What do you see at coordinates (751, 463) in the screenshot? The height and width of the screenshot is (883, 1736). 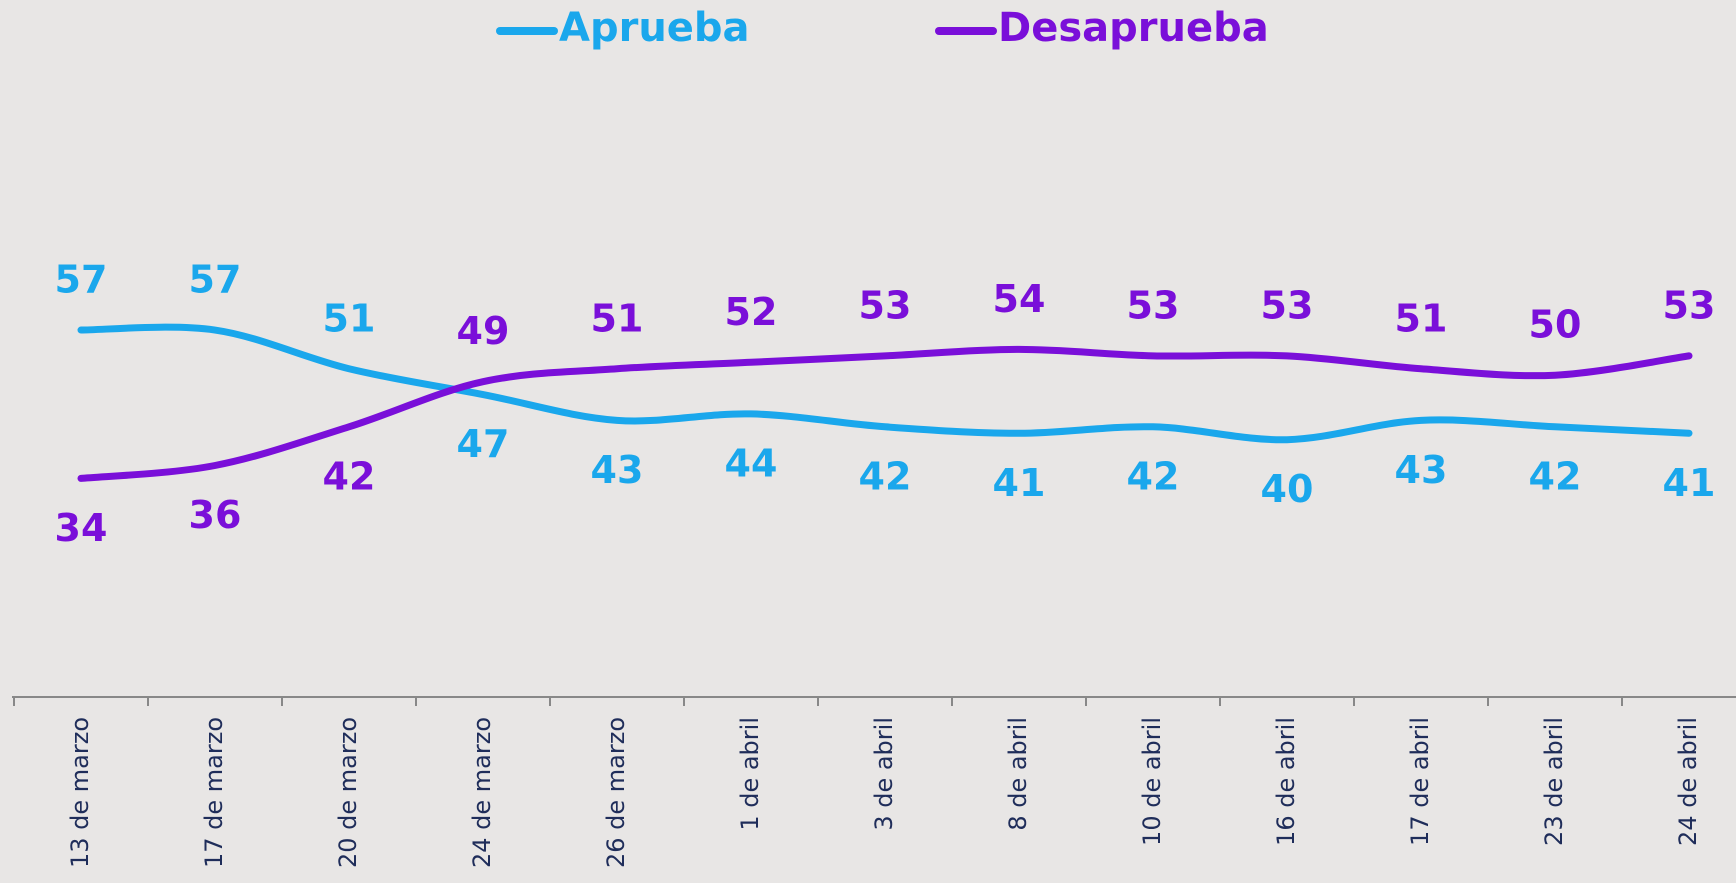 I see `data-label: 44` at bounding box center [751, 463].